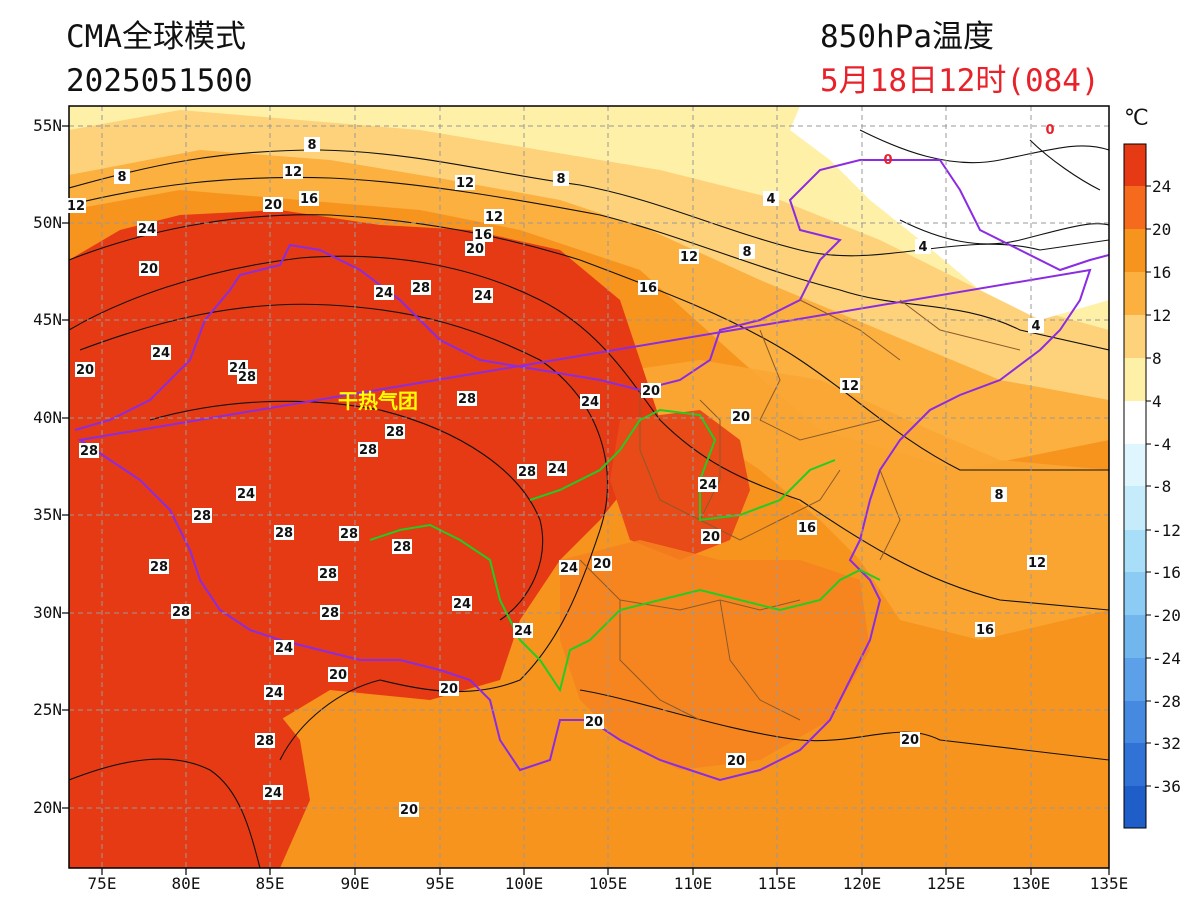 This screenshot has height=900, width=1200. Describe the element at coordinates (440, 883) in the screenshot. I see `lon-label: 95E` at that location.